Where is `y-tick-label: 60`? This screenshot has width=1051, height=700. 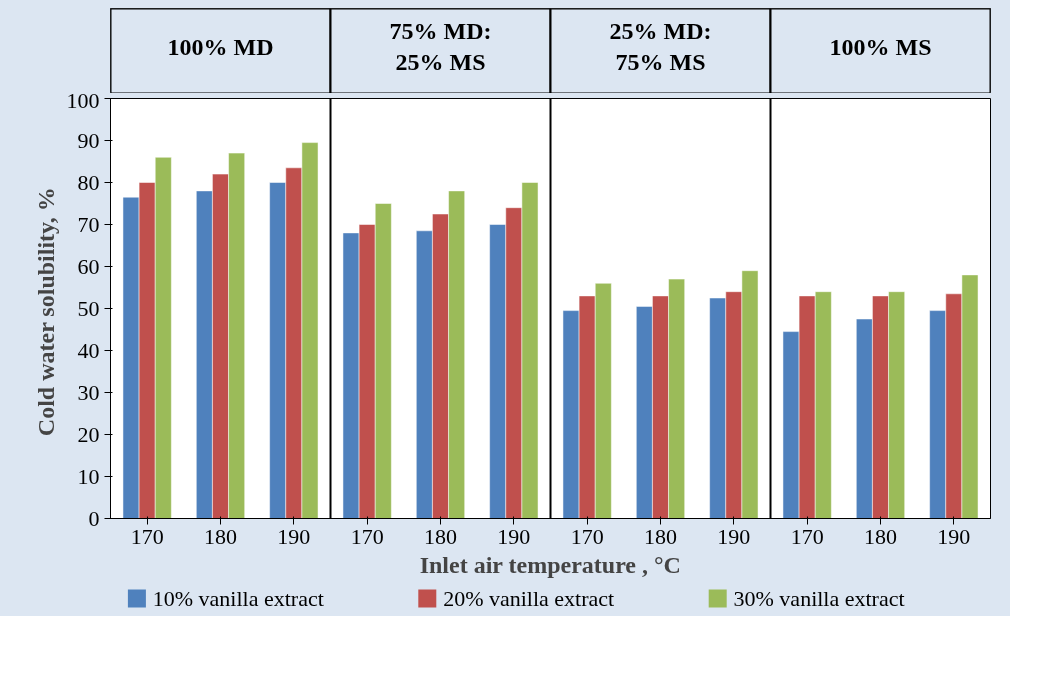
y-tick-label: 60 is located at coordinates (88, 266).